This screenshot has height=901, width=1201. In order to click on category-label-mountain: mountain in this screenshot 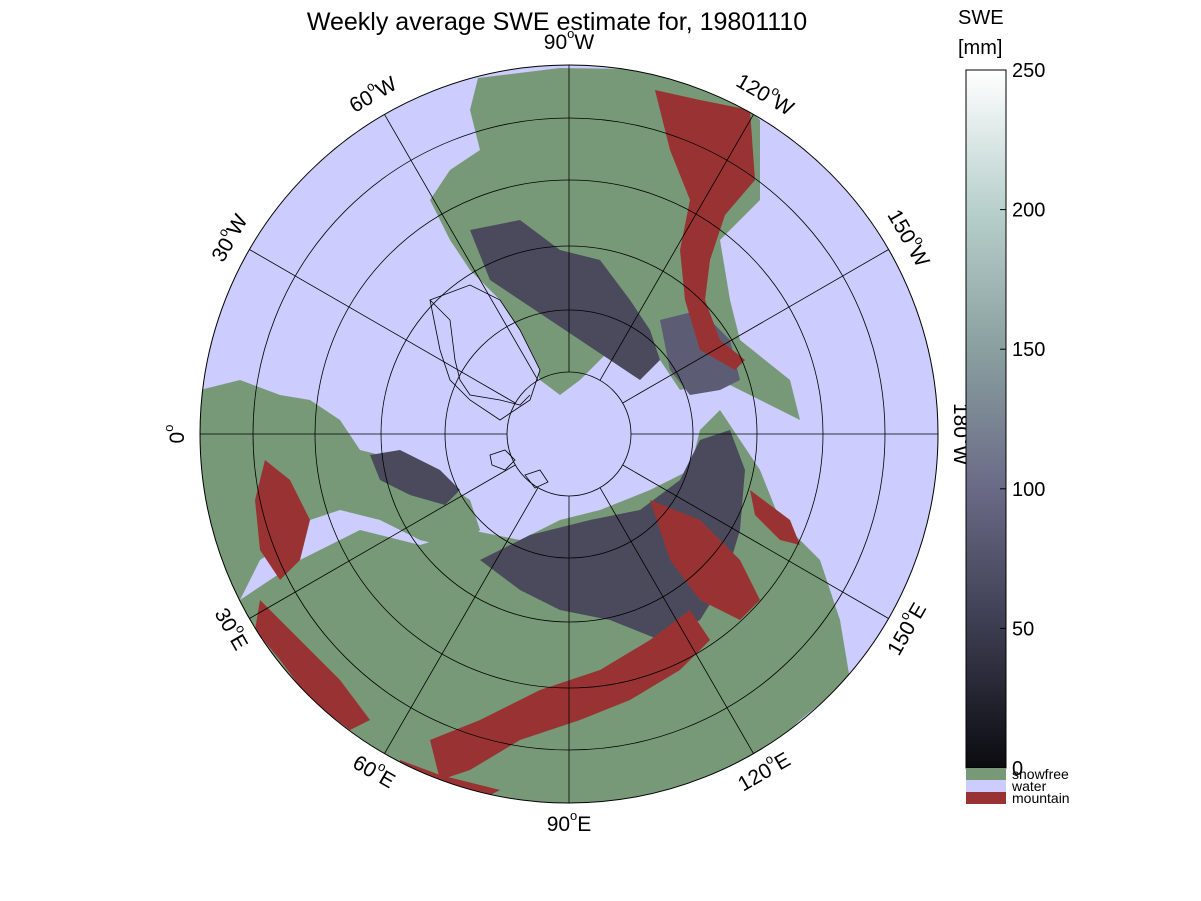, I will do `click(1041, 798)`.